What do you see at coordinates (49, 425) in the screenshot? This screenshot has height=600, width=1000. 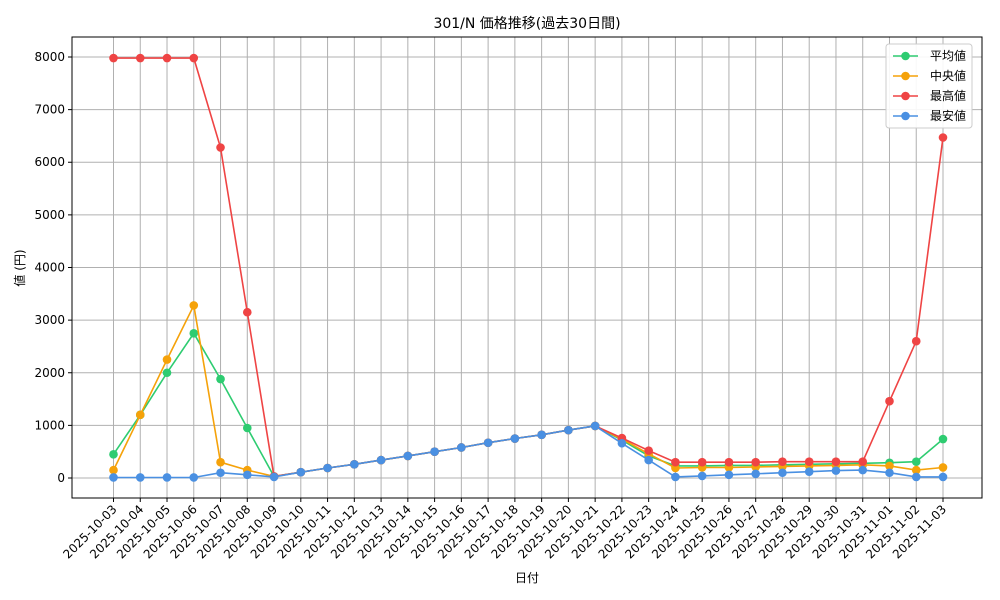 I see `y-tick-label: 1000` at bounding box center [49, 425].